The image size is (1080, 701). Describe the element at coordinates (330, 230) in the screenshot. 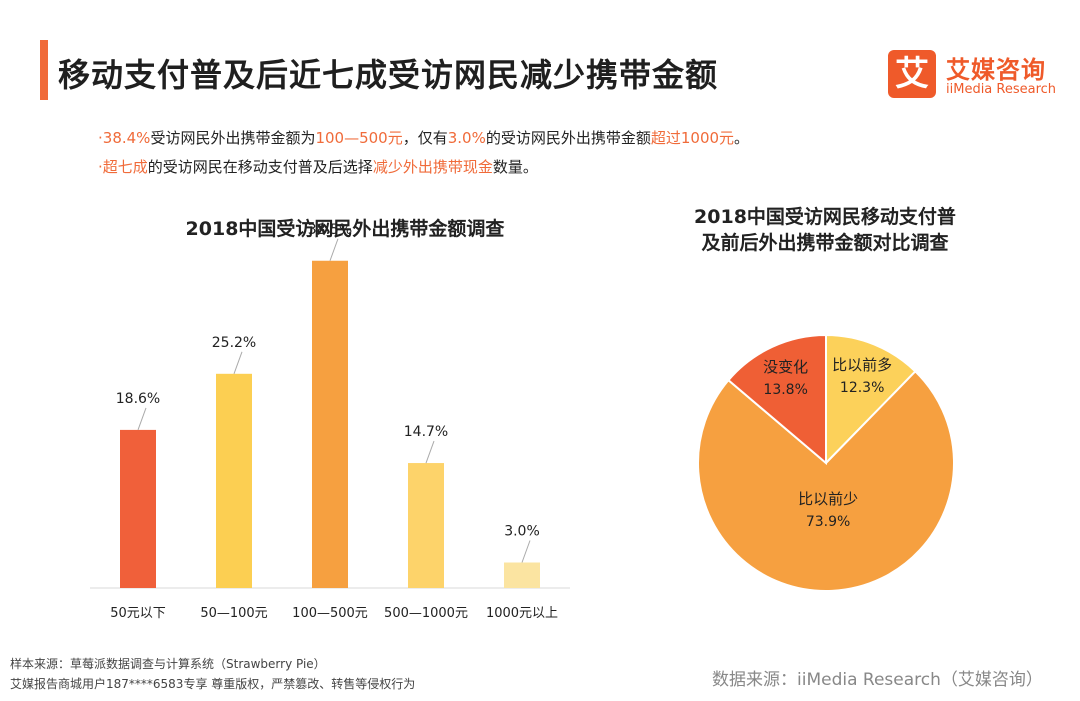

I see `bar-value-label: 38.5%` at that location.